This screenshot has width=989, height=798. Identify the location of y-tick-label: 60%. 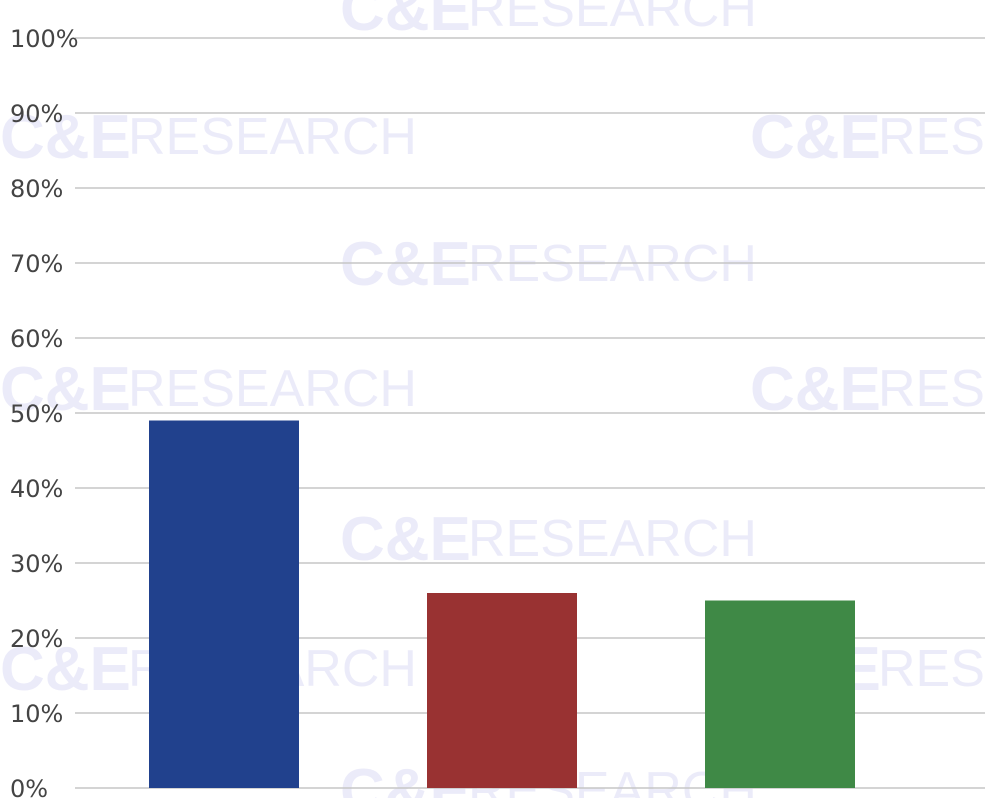
(36, 339).